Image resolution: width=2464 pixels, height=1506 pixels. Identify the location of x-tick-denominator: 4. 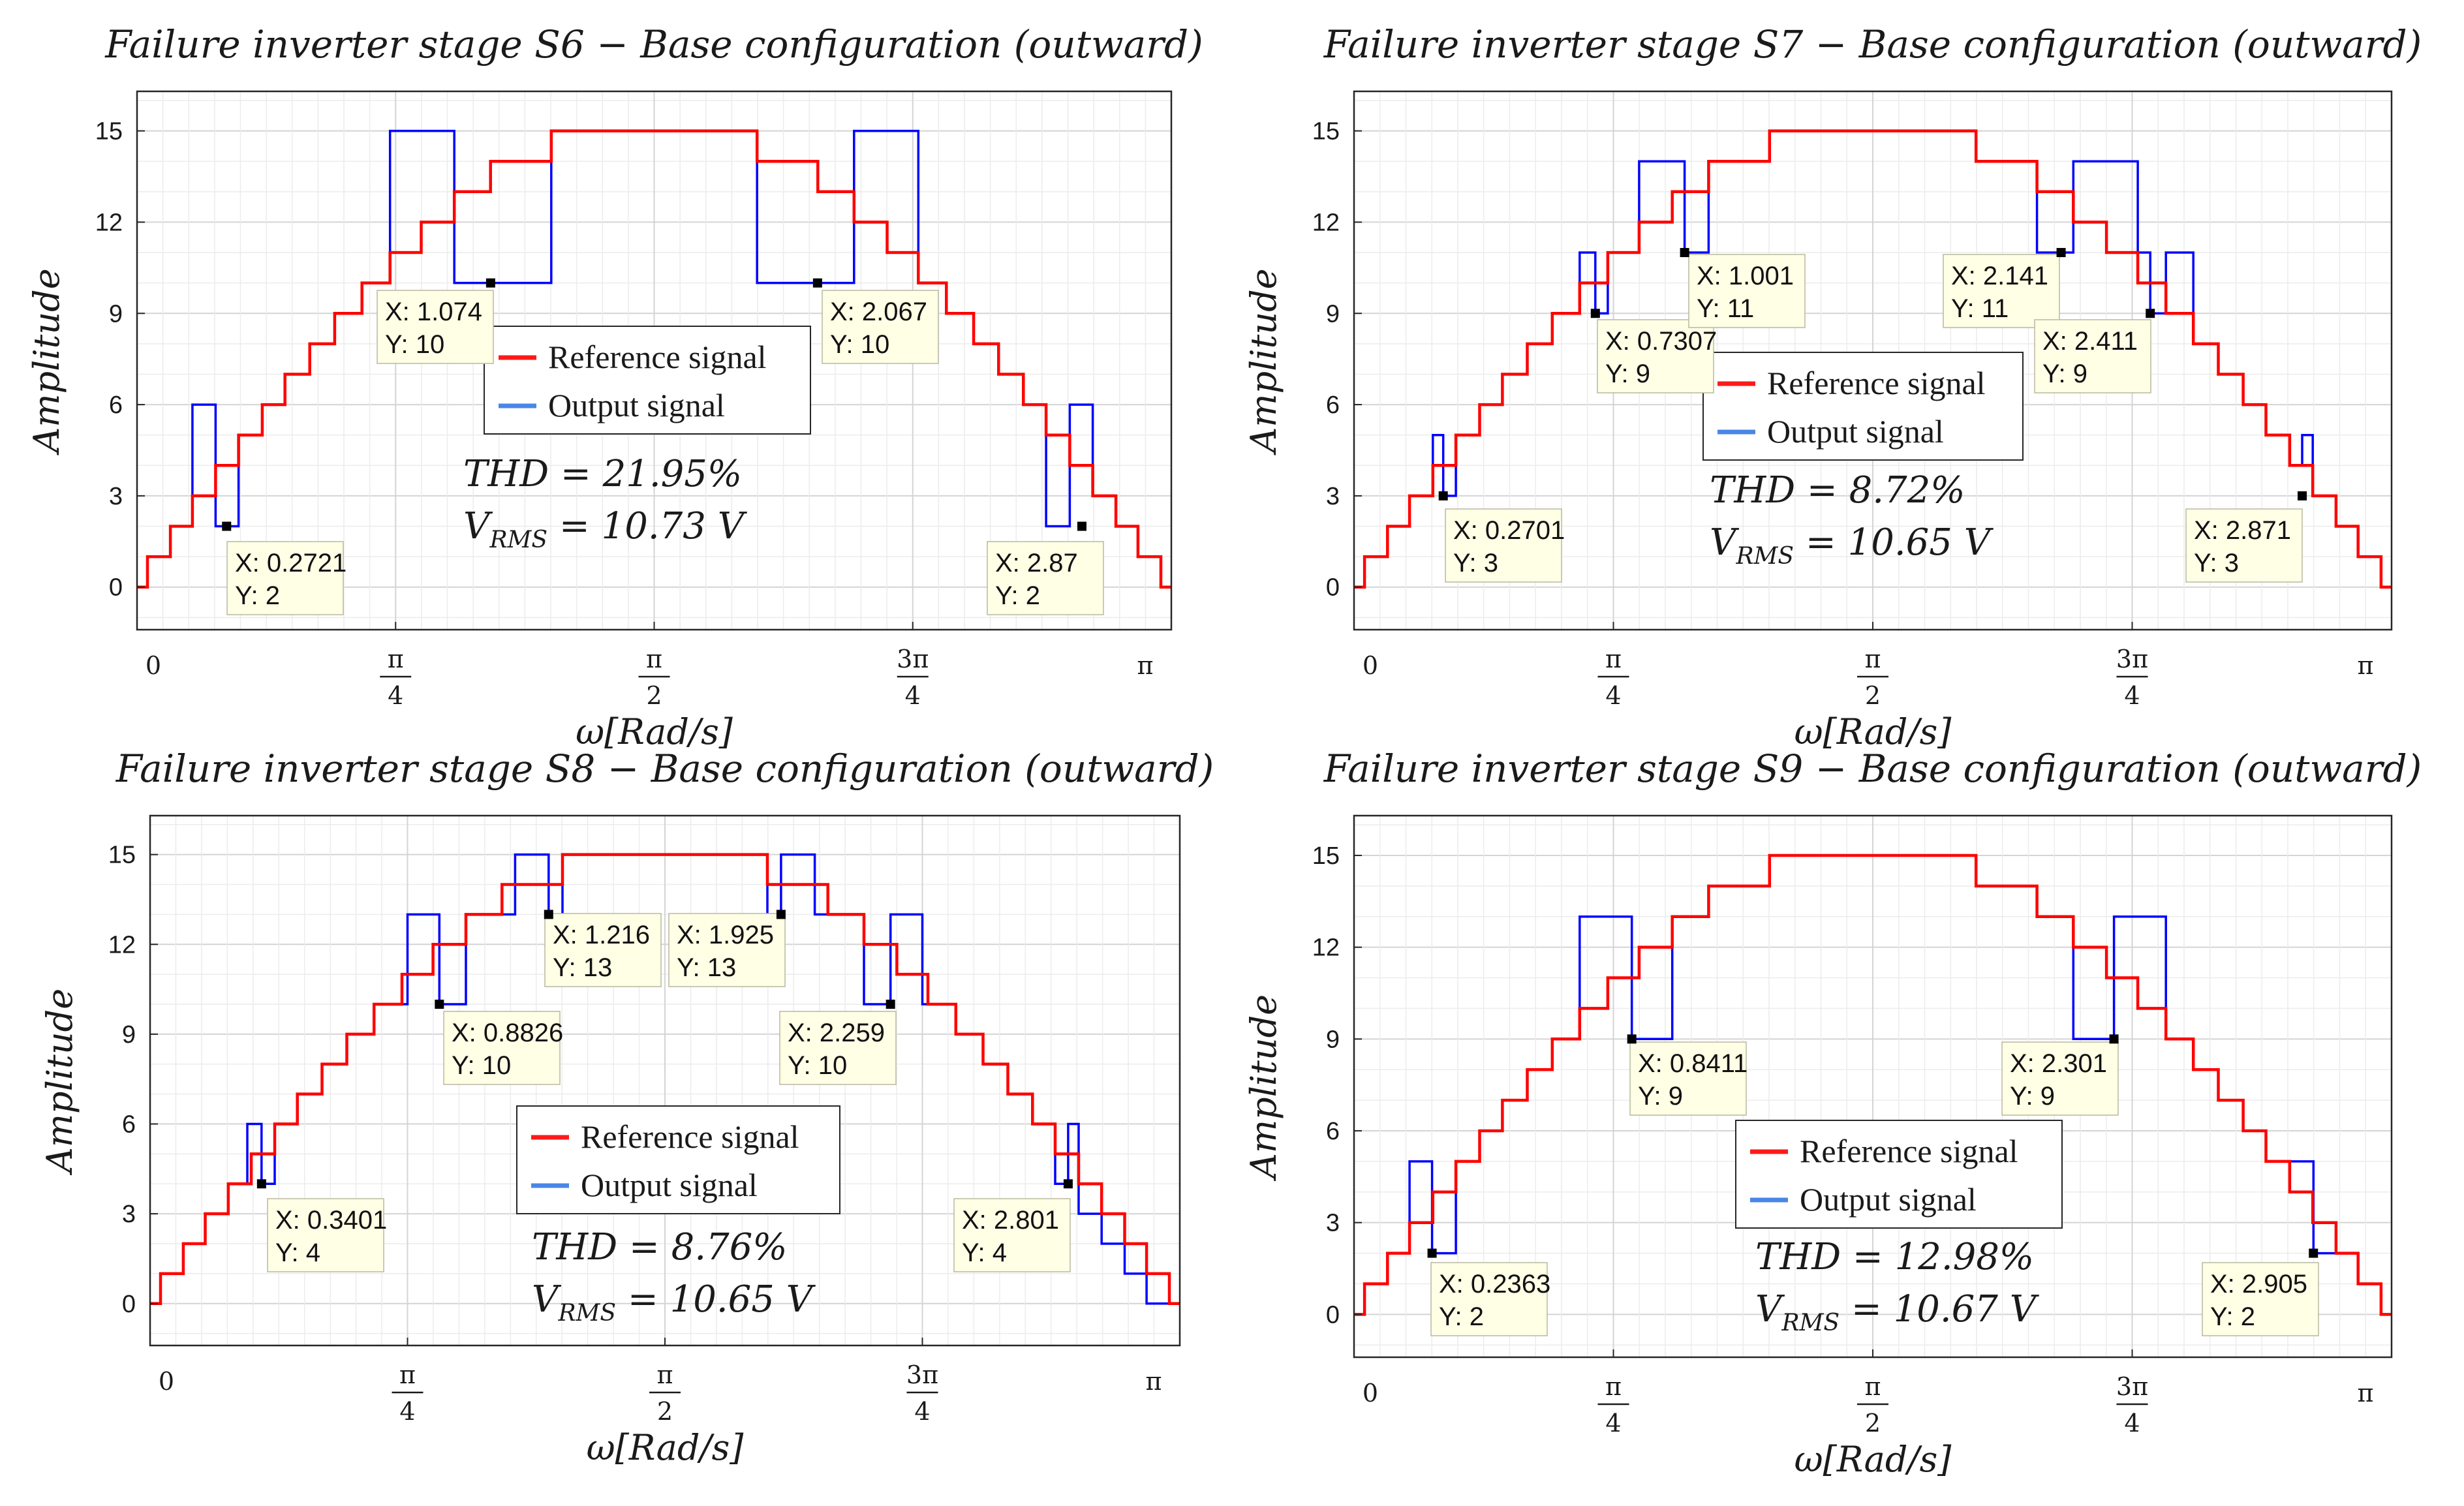
(407, 1412).